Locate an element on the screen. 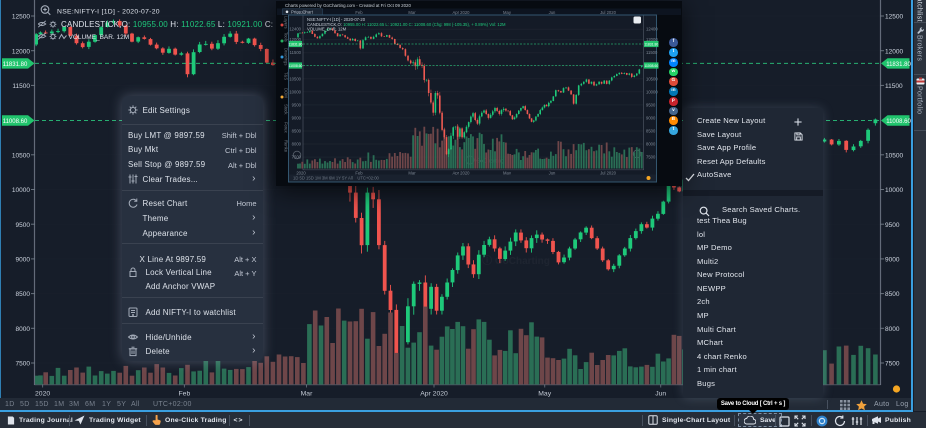 This screenshot has width=926, height=428. svg-text: Price Chart is located at coordinates (302, 12).